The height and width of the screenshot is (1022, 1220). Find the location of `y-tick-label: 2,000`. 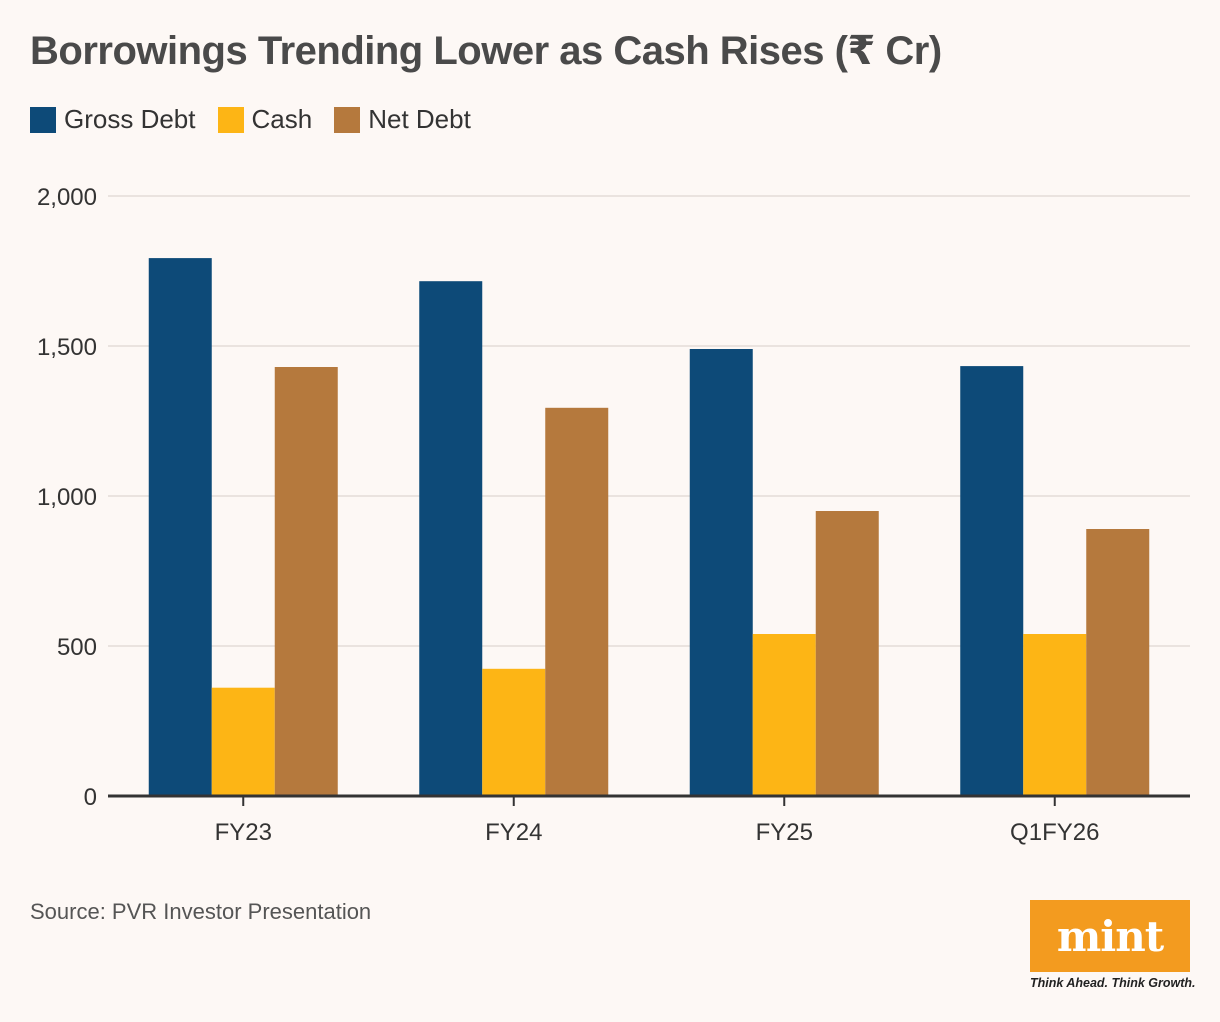

y-tick-label: 2,000 is located at coordinates (67, 197).